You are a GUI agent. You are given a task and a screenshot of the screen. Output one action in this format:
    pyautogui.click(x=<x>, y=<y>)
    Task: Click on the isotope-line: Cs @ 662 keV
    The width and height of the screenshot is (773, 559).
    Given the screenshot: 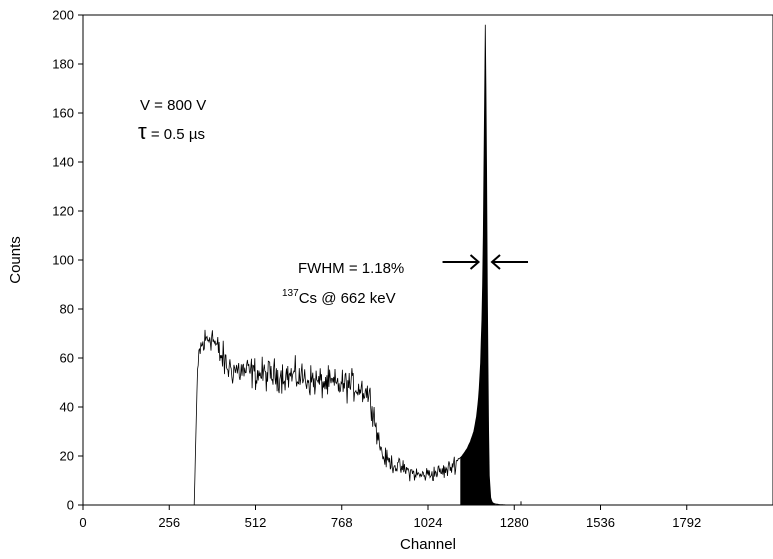 What is the action you would take?
    pyautogui.click(x=347, y=298)
    